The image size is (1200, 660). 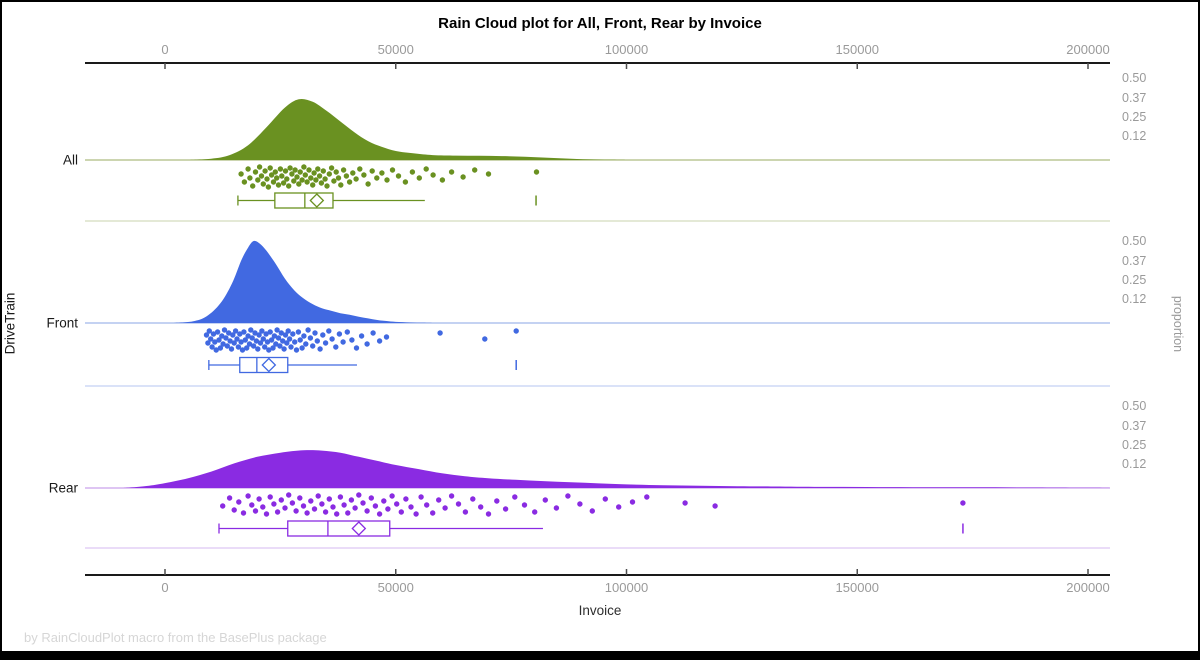 What do you see at coordinates (1134, 98) in the screenshot?
I see `proportion-tick-label: 0.37` at bounding box center [1134, 98].